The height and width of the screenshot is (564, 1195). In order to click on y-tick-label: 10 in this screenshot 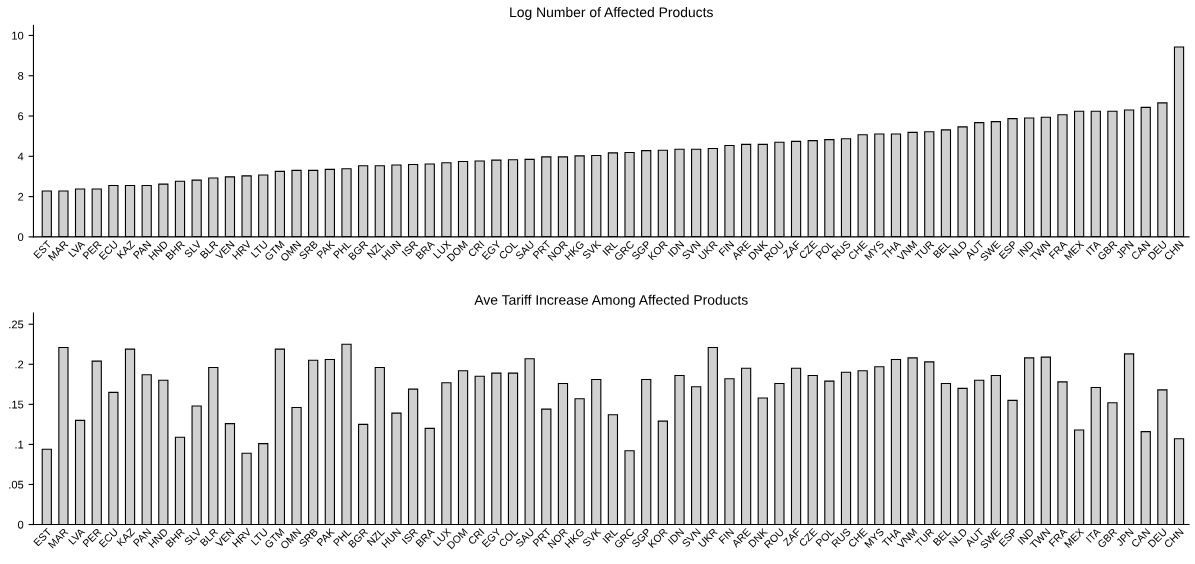, I will do `click(18, 35)`.